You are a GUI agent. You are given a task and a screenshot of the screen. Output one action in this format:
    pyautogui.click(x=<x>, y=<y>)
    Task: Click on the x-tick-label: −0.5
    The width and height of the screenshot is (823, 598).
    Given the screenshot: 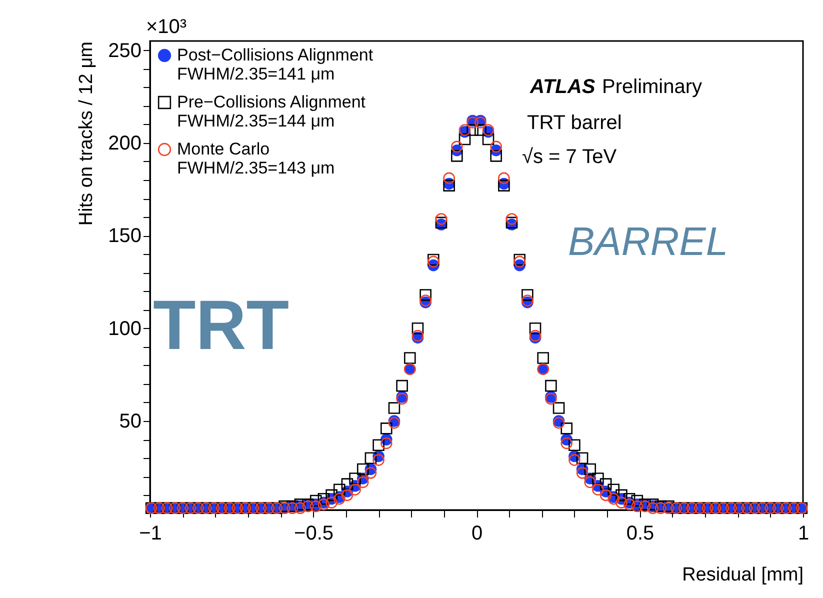 What is the action you would take?
    pyautogui.click(x=314, y=533)
    